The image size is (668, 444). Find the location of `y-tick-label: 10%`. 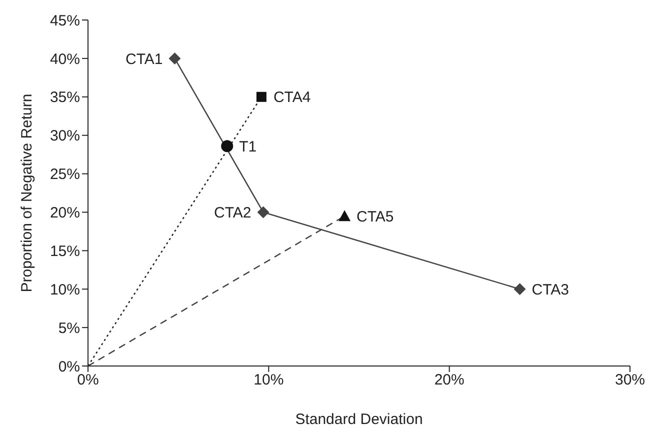

y-tick-label: 10% is located at coordinates (65, 289).